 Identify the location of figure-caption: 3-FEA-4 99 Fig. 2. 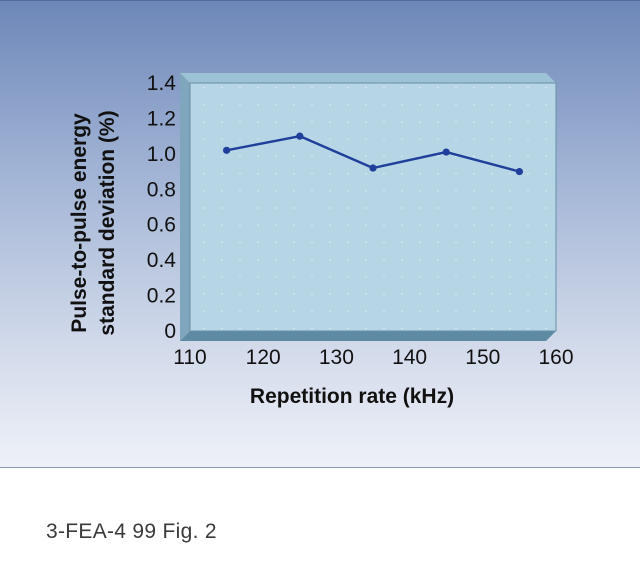
(131, 531).